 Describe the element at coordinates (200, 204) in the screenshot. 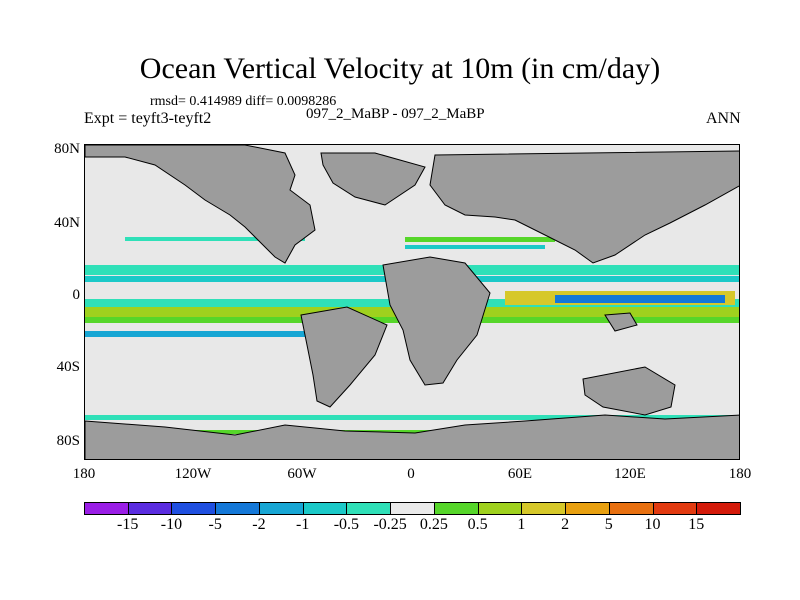

I see `north-america` at that location.